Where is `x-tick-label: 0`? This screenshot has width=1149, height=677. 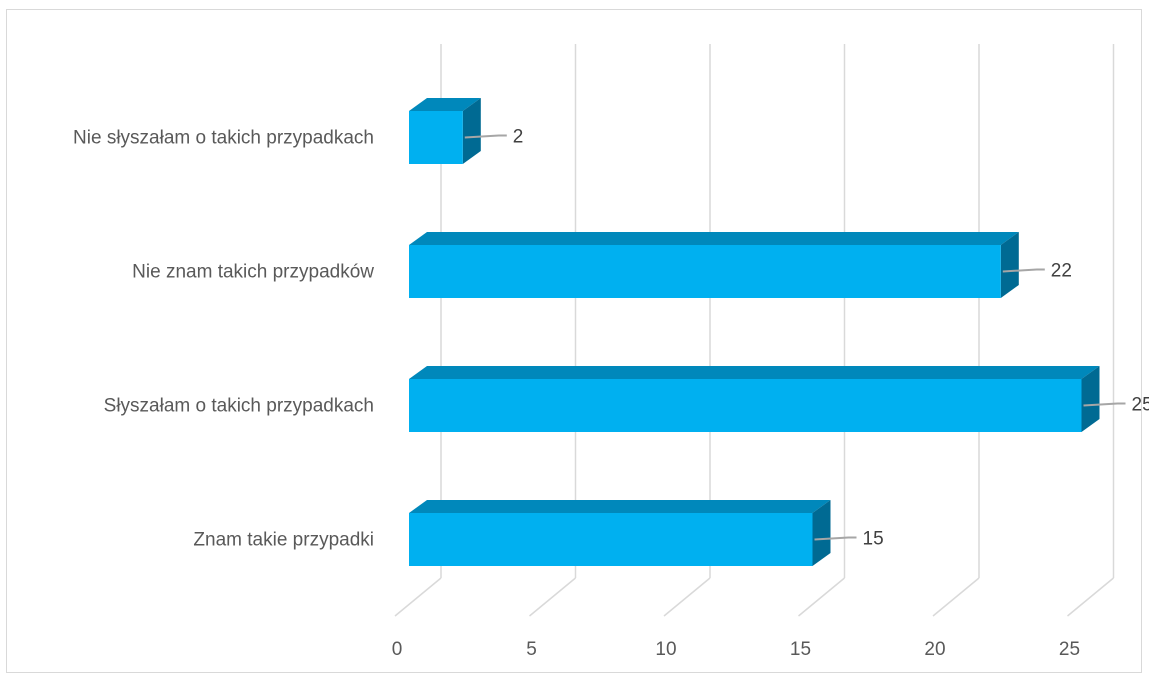
x-tick-label: 0 is located at coordinates (397, 649).